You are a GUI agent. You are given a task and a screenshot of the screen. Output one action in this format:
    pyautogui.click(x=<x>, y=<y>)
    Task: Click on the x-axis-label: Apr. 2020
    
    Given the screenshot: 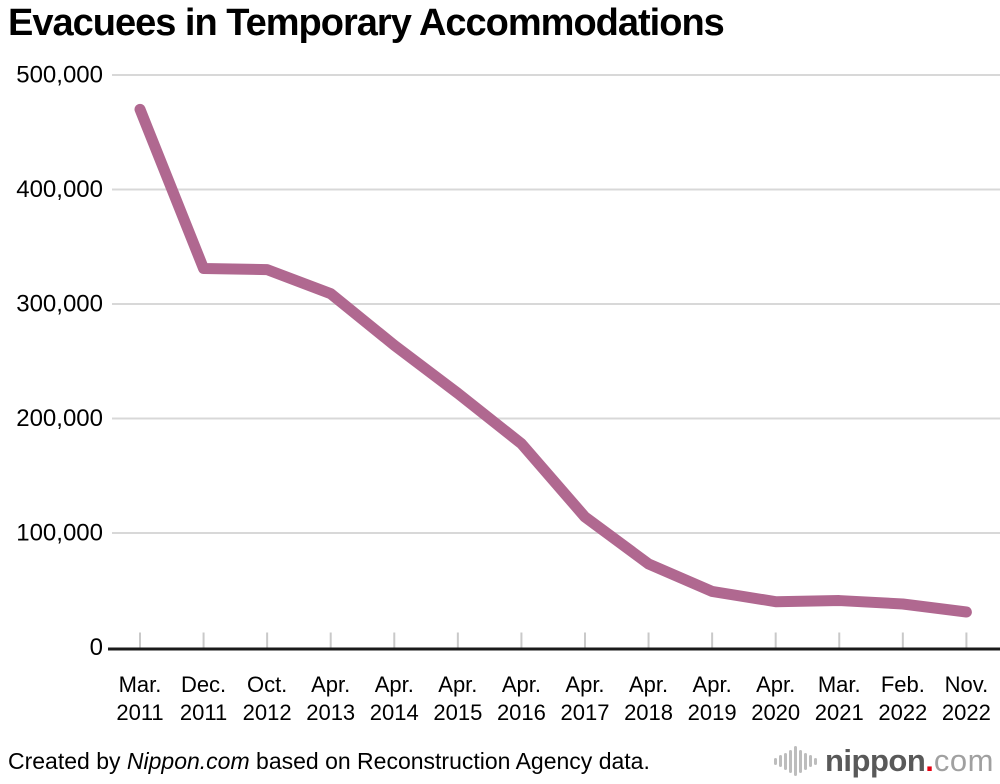 What is the action you would take?
    pyautogui.click(x=775, y=698)
    